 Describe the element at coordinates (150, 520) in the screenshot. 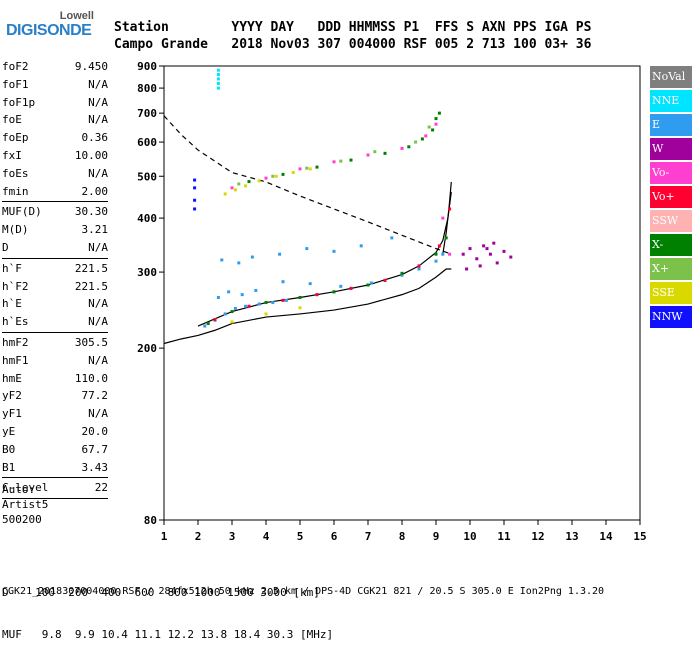

I see `y-tick-label: 80` at that location.